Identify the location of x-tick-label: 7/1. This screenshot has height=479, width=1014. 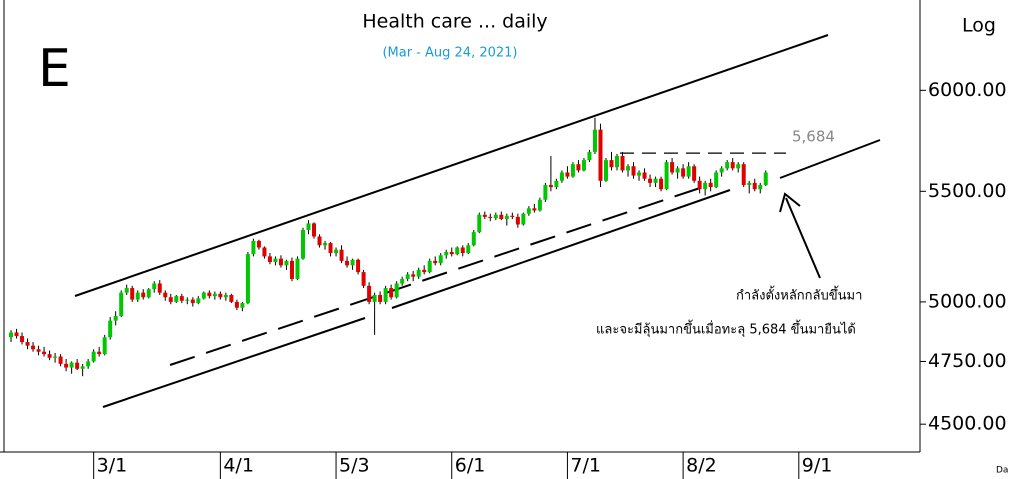
(585, 466).